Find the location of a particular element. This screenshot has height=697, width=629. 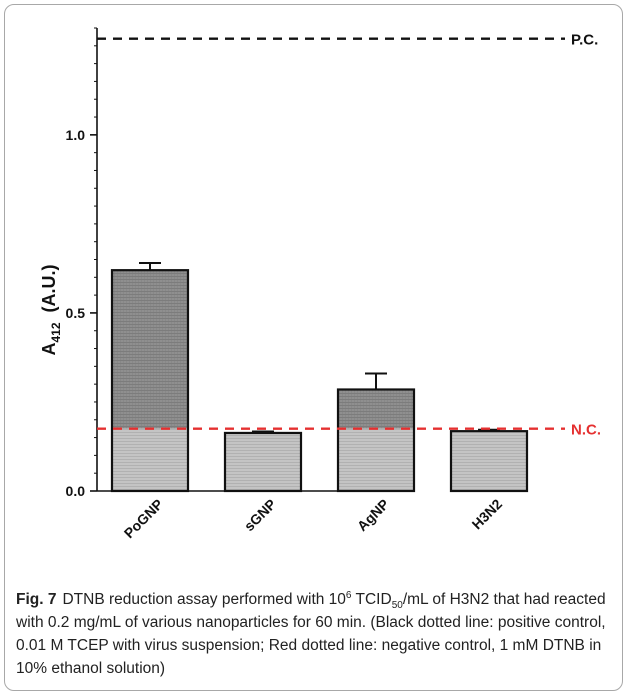

bar-pognp: PoGNP is located at coordinates (150, 401).